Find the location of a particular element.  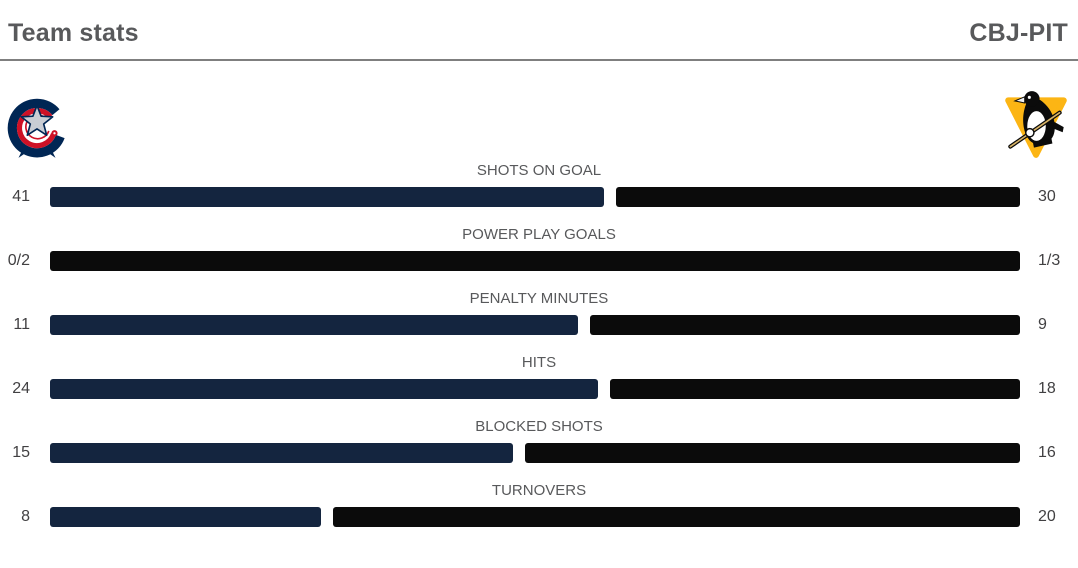

stat-bar-line: 8 20 is located at coordinates (539, 517).